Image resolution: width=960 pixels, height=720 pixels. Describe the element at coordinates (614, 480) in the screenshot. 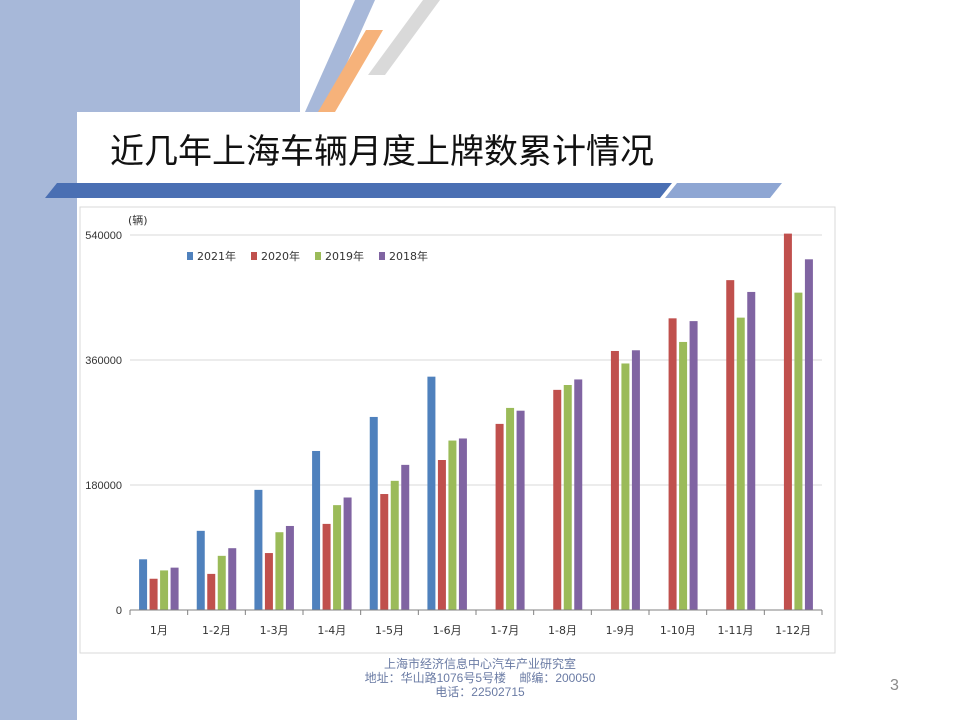

I see `bar-2020年-1-9月` at that location.